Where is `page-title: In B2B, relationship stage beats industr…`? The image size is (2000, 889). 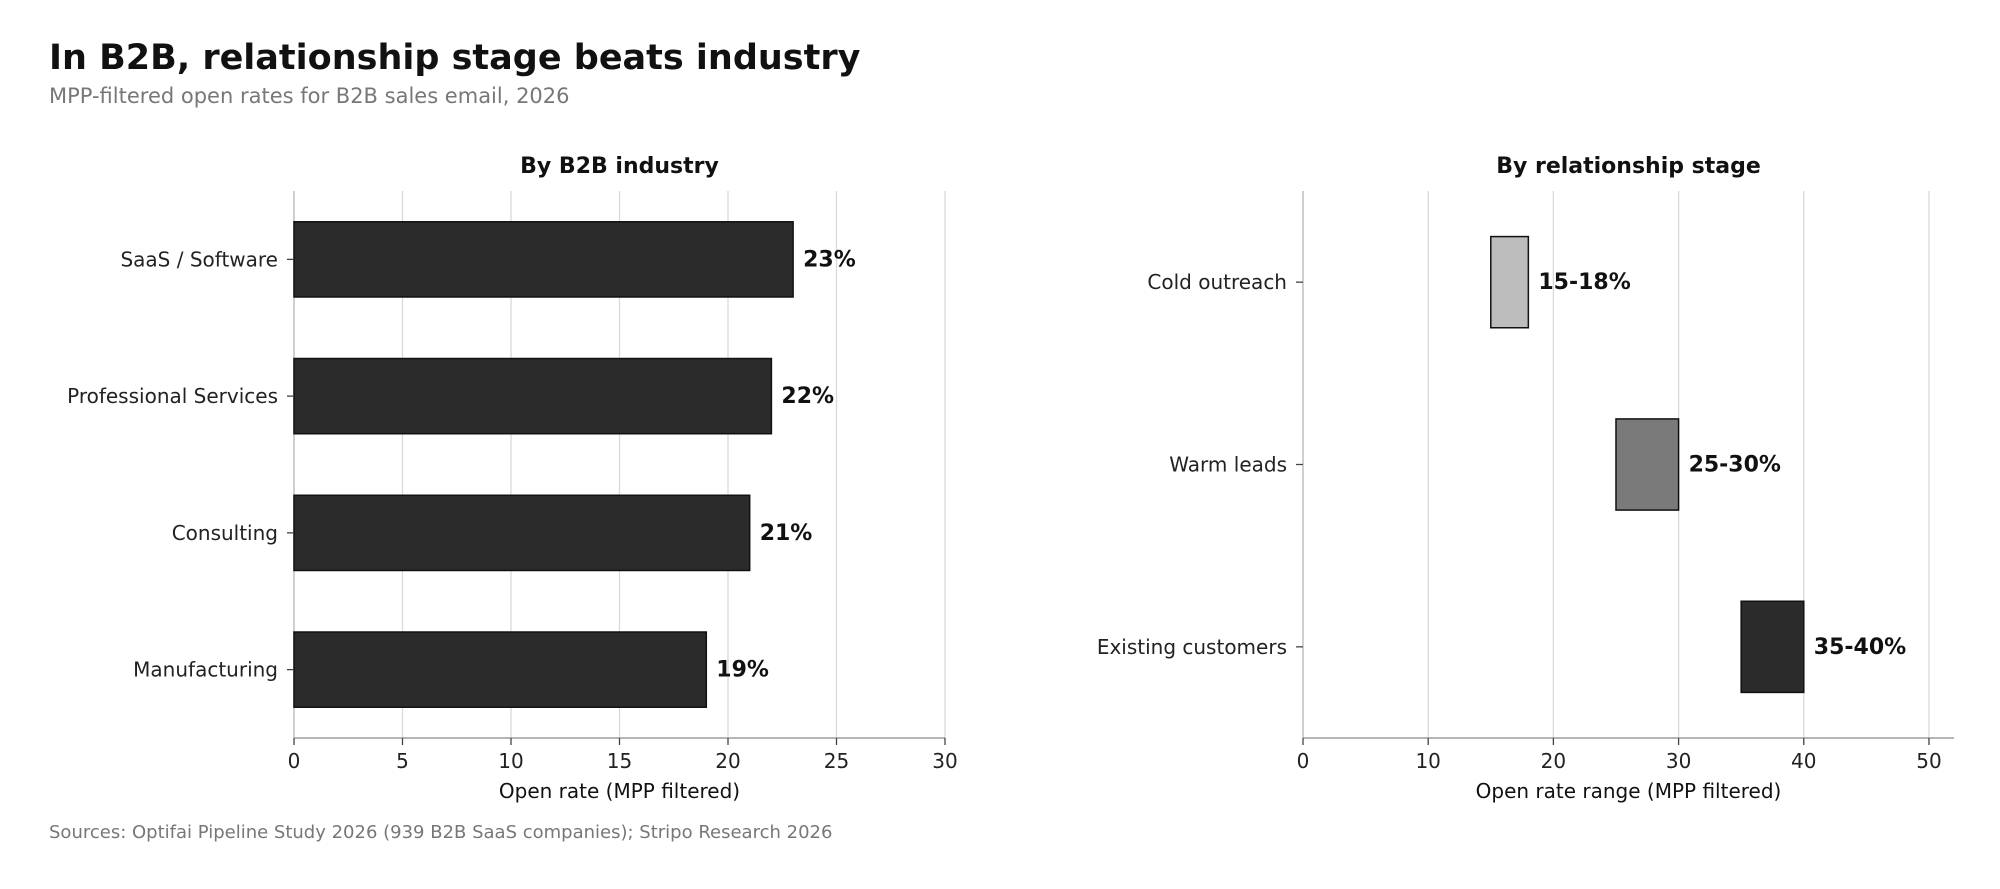 page-title: In B2B, relationship stage beats industr… is located at coordinates (455, 58).